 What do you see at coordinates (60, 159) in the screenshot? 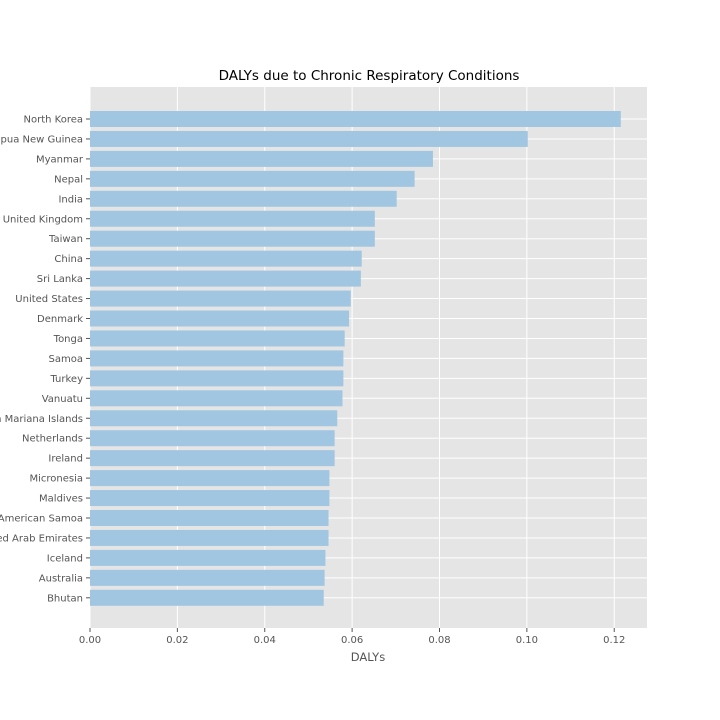
I see `y-tick-label: Myanmar` at bounding box center [60, 159].